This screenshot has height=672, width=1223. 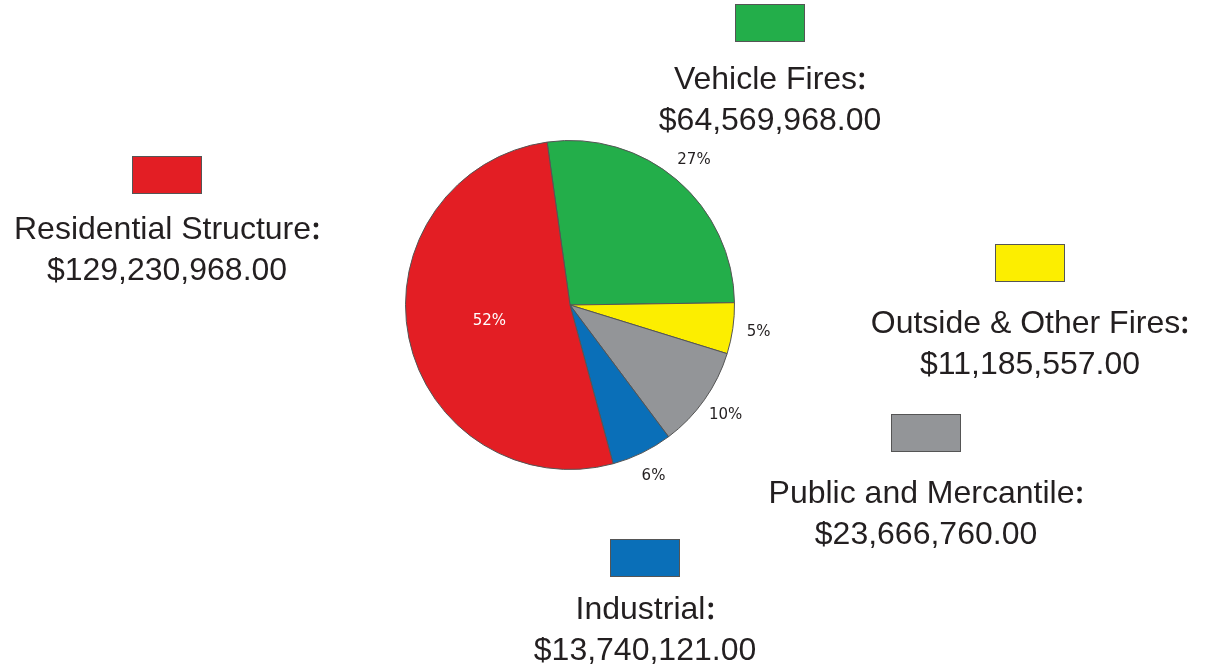 I want to click on legend-label: Industrial, so click(x=640, y=608).